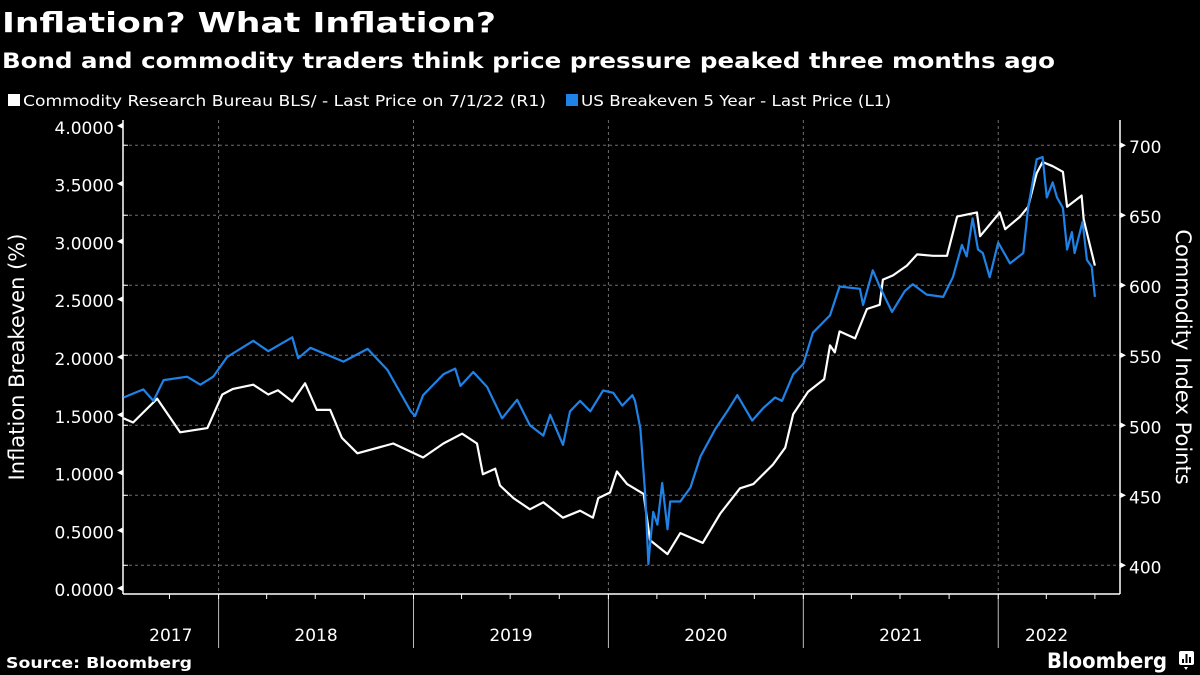 The width and height of the screenshot is (1200, 675). What do you see at coordinates (84, 129) in the screenshot?
I see `left-tick-label: 4.0000` at bounding box center [84, 129].